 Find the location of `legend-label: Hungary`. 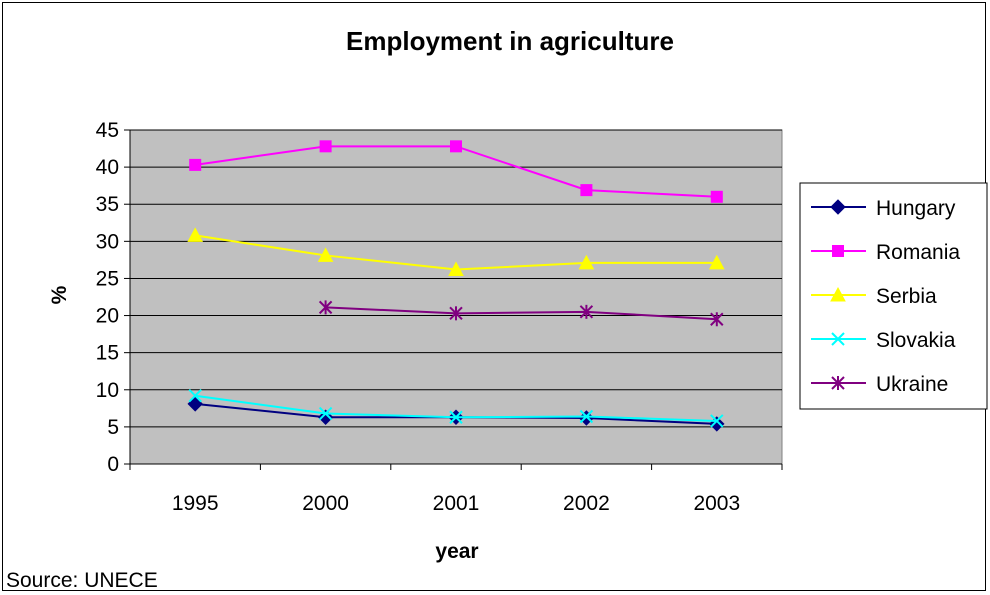

legend-label: Hungary is located at coordinates (916, 208).